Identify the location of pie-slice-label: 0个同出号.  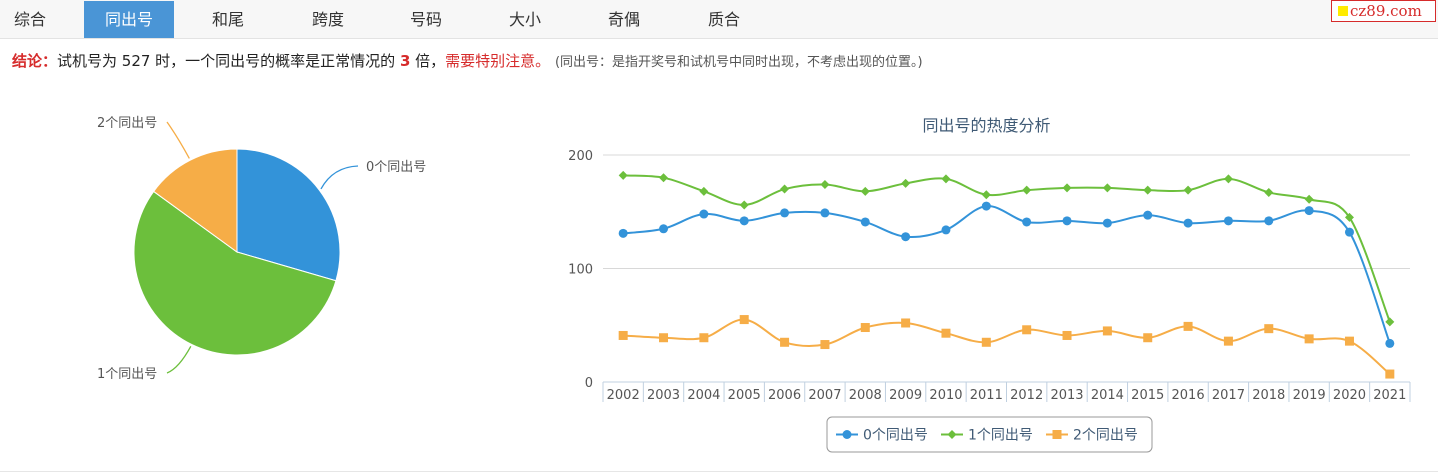
(396, 167).